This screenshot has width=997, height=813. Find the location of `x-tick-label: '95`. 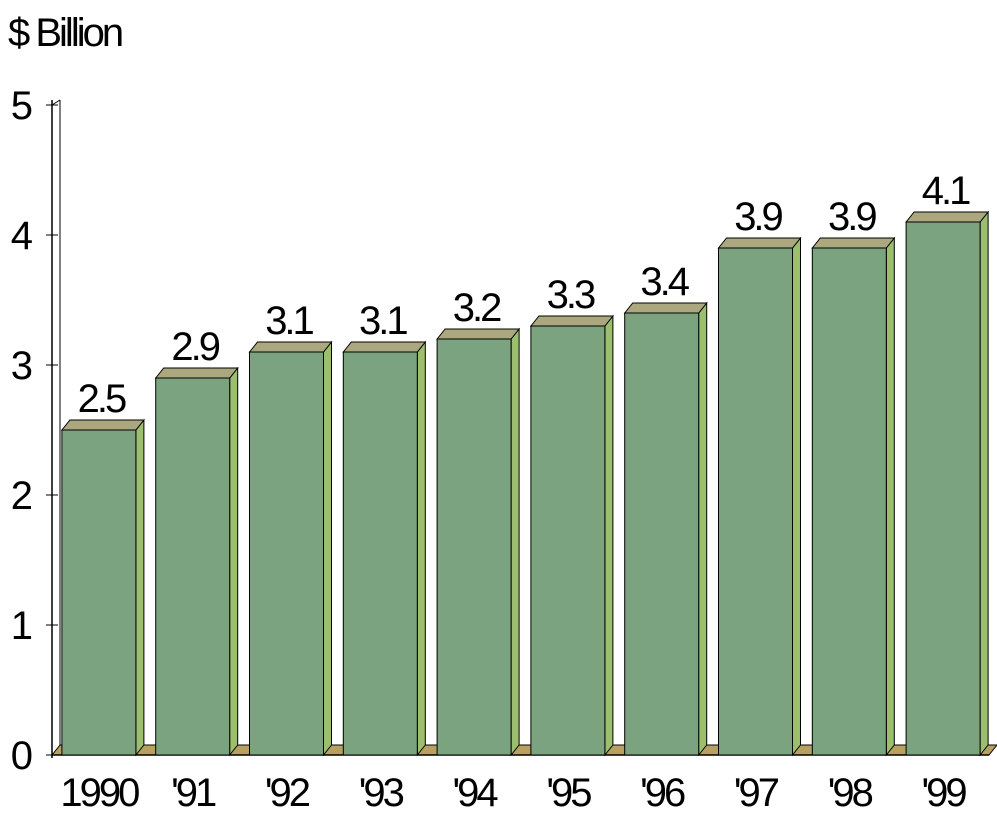

x-tick-label: '95 is located at coordinates (568, 792).